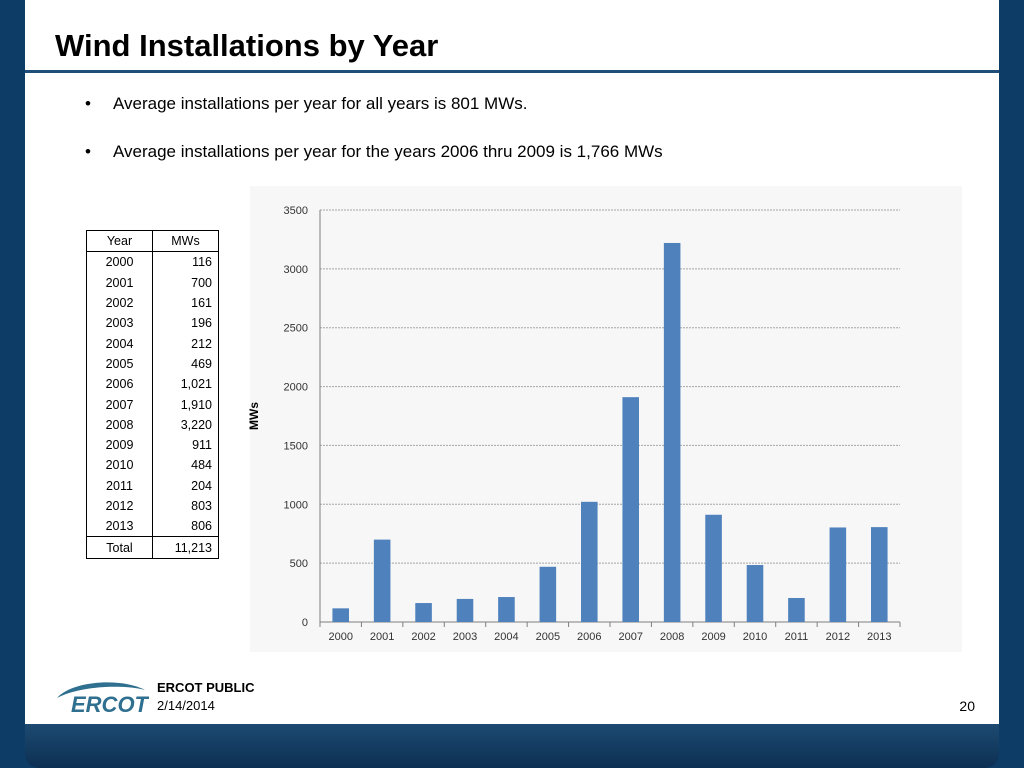  I want to click on table-row: 2010 484, so click(152, 465).